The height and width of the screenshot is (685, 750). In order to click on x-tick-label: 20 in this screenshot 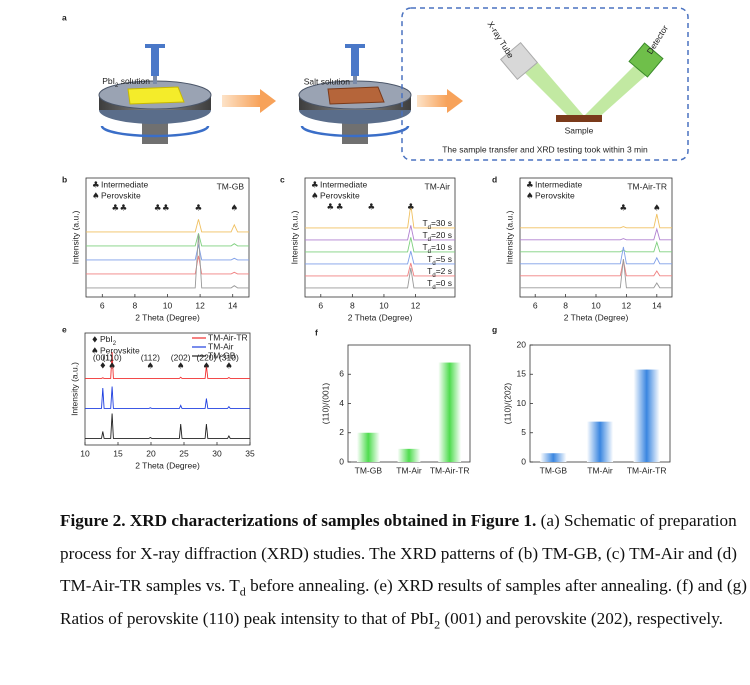, I will do `click(151, 453)`.